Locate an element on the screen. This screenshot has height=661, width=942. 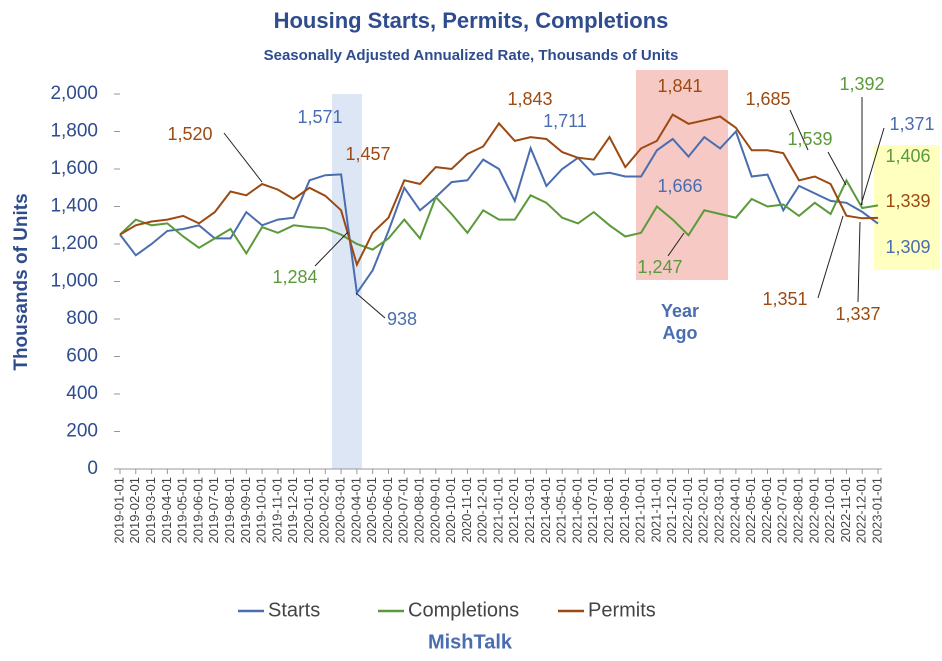
x-tick-label: 2020-09-01 is located at coordinates (434, 510).